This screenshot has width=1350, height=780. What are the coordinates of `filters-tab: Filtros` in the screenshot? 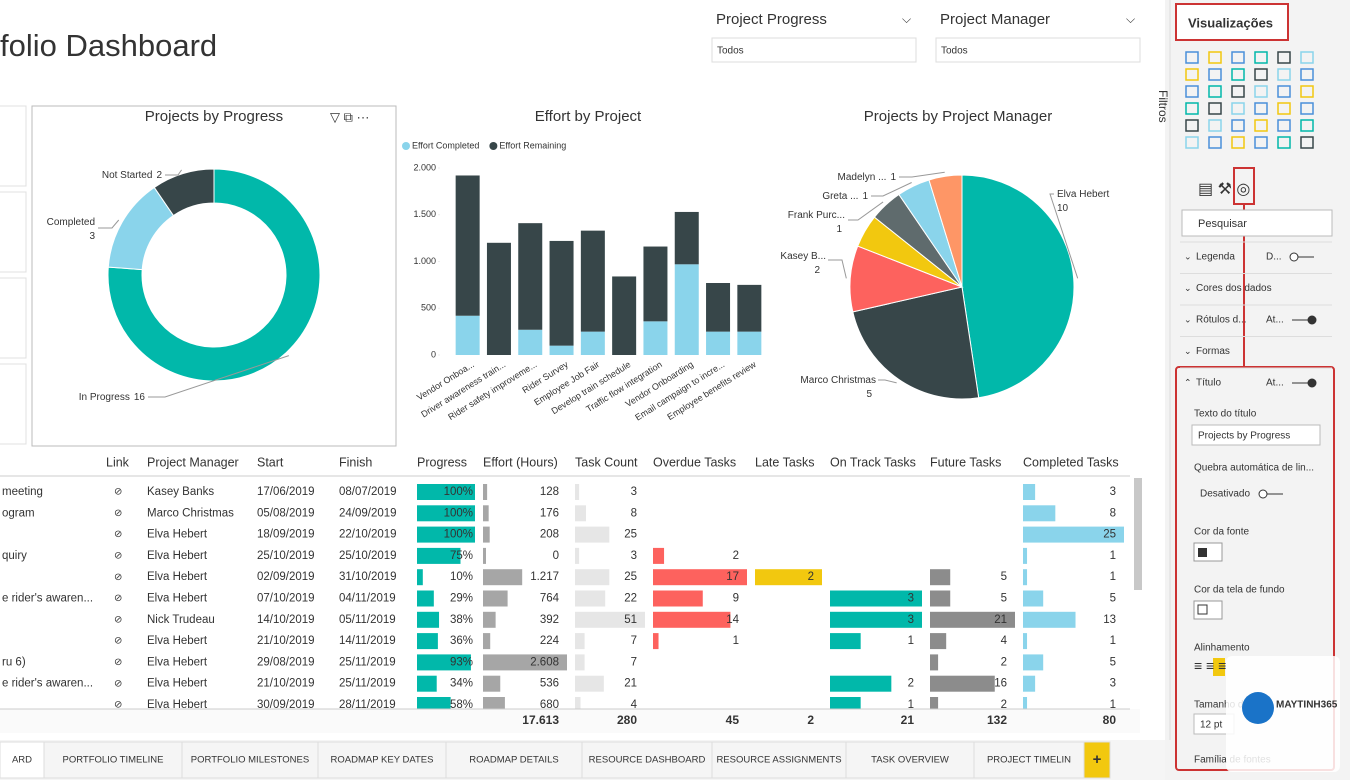 It's located at (1163, 106).